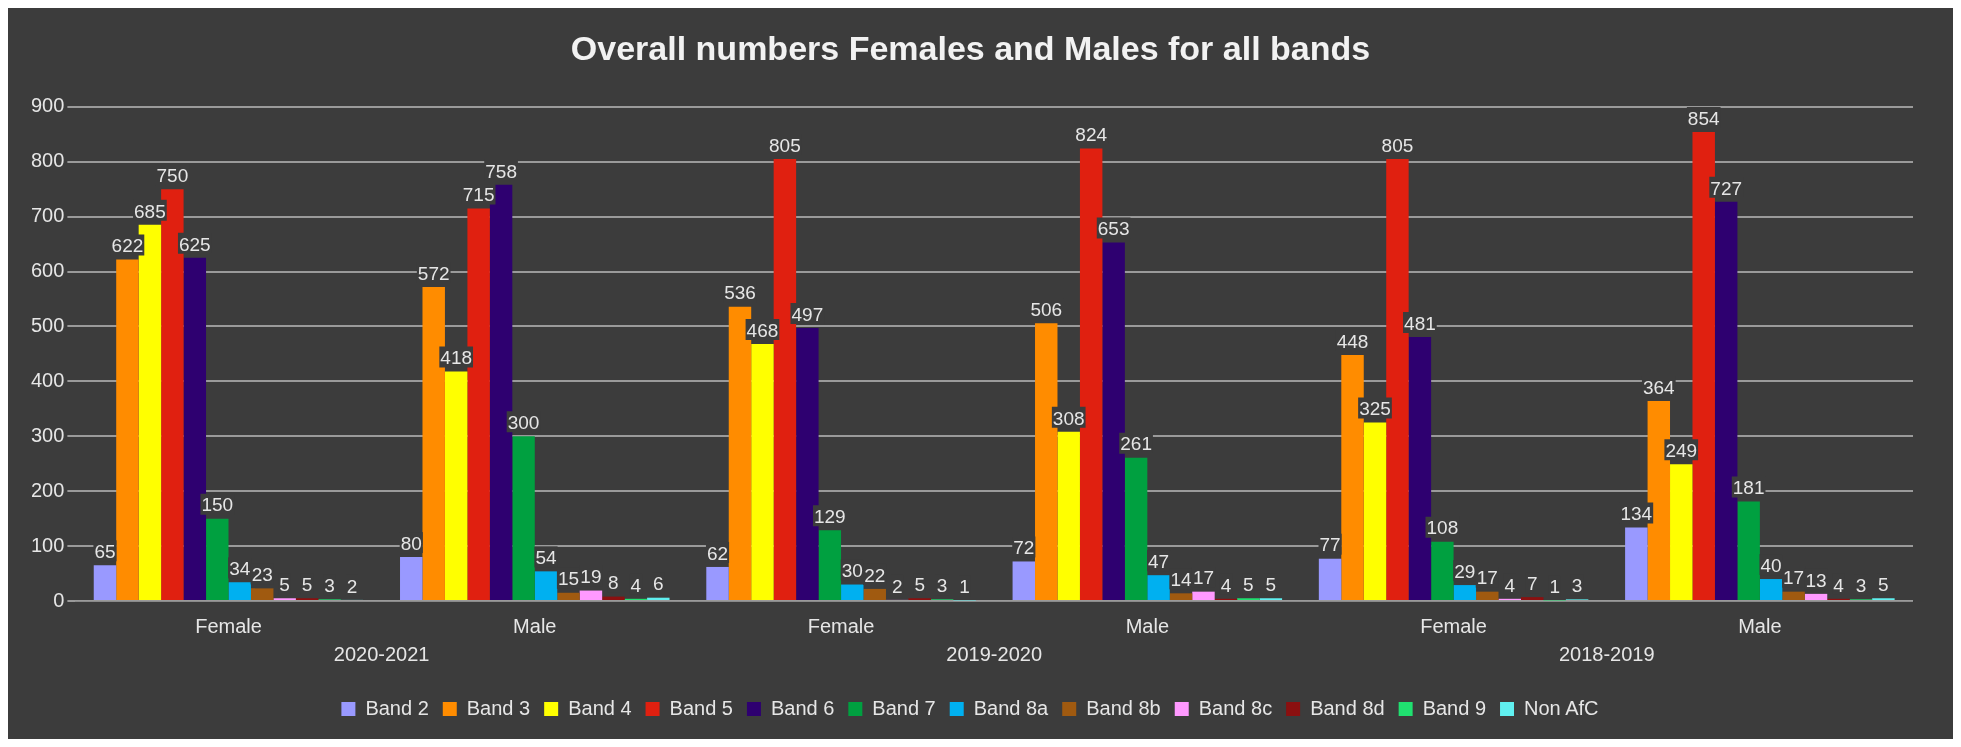 The image size is (1961, 747). Describe the element at coordinates (1136, 444) in the screenshot. I see `data-label: 261` at that location.